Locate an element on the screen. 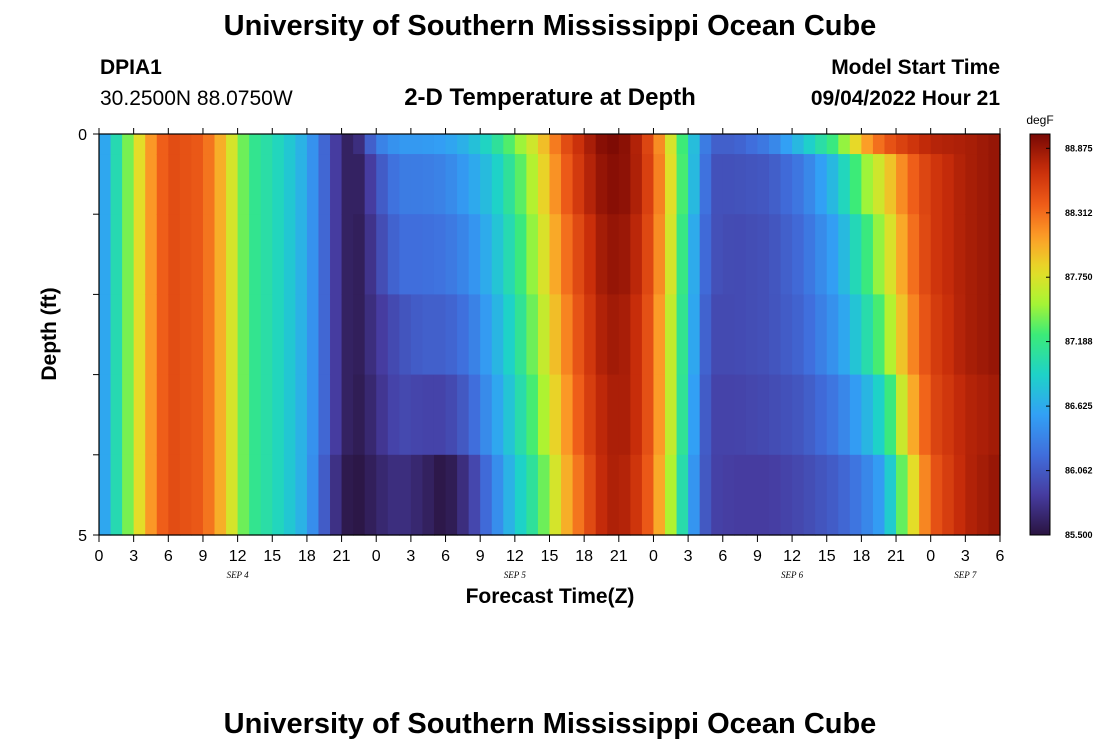 Image resolution: width=1100 pixels, height=750 pixels. x-tick-label: 12 is located at coordinates (515, 556).